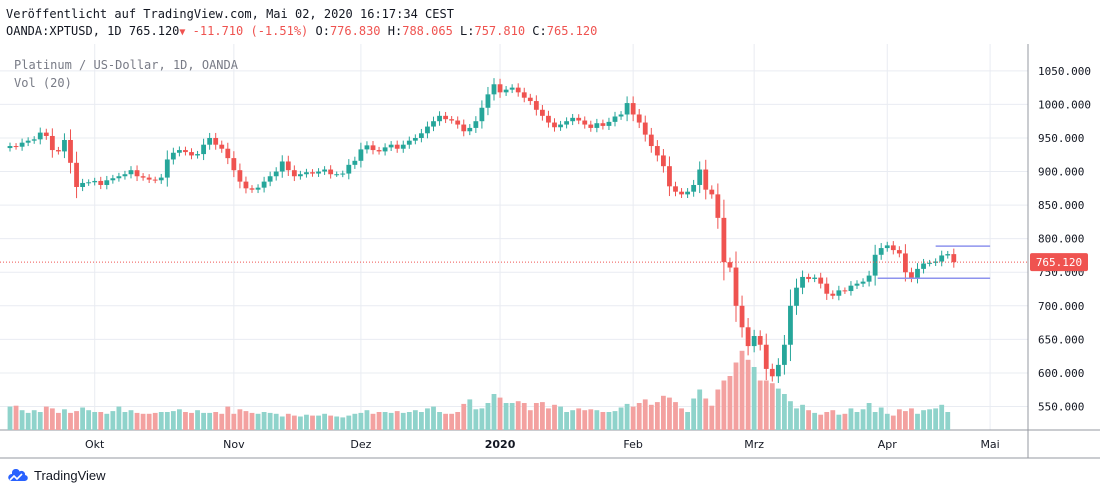 The image size is (1100, 496). I want to click on x-tick-label: Mrz, so click(754, 444).